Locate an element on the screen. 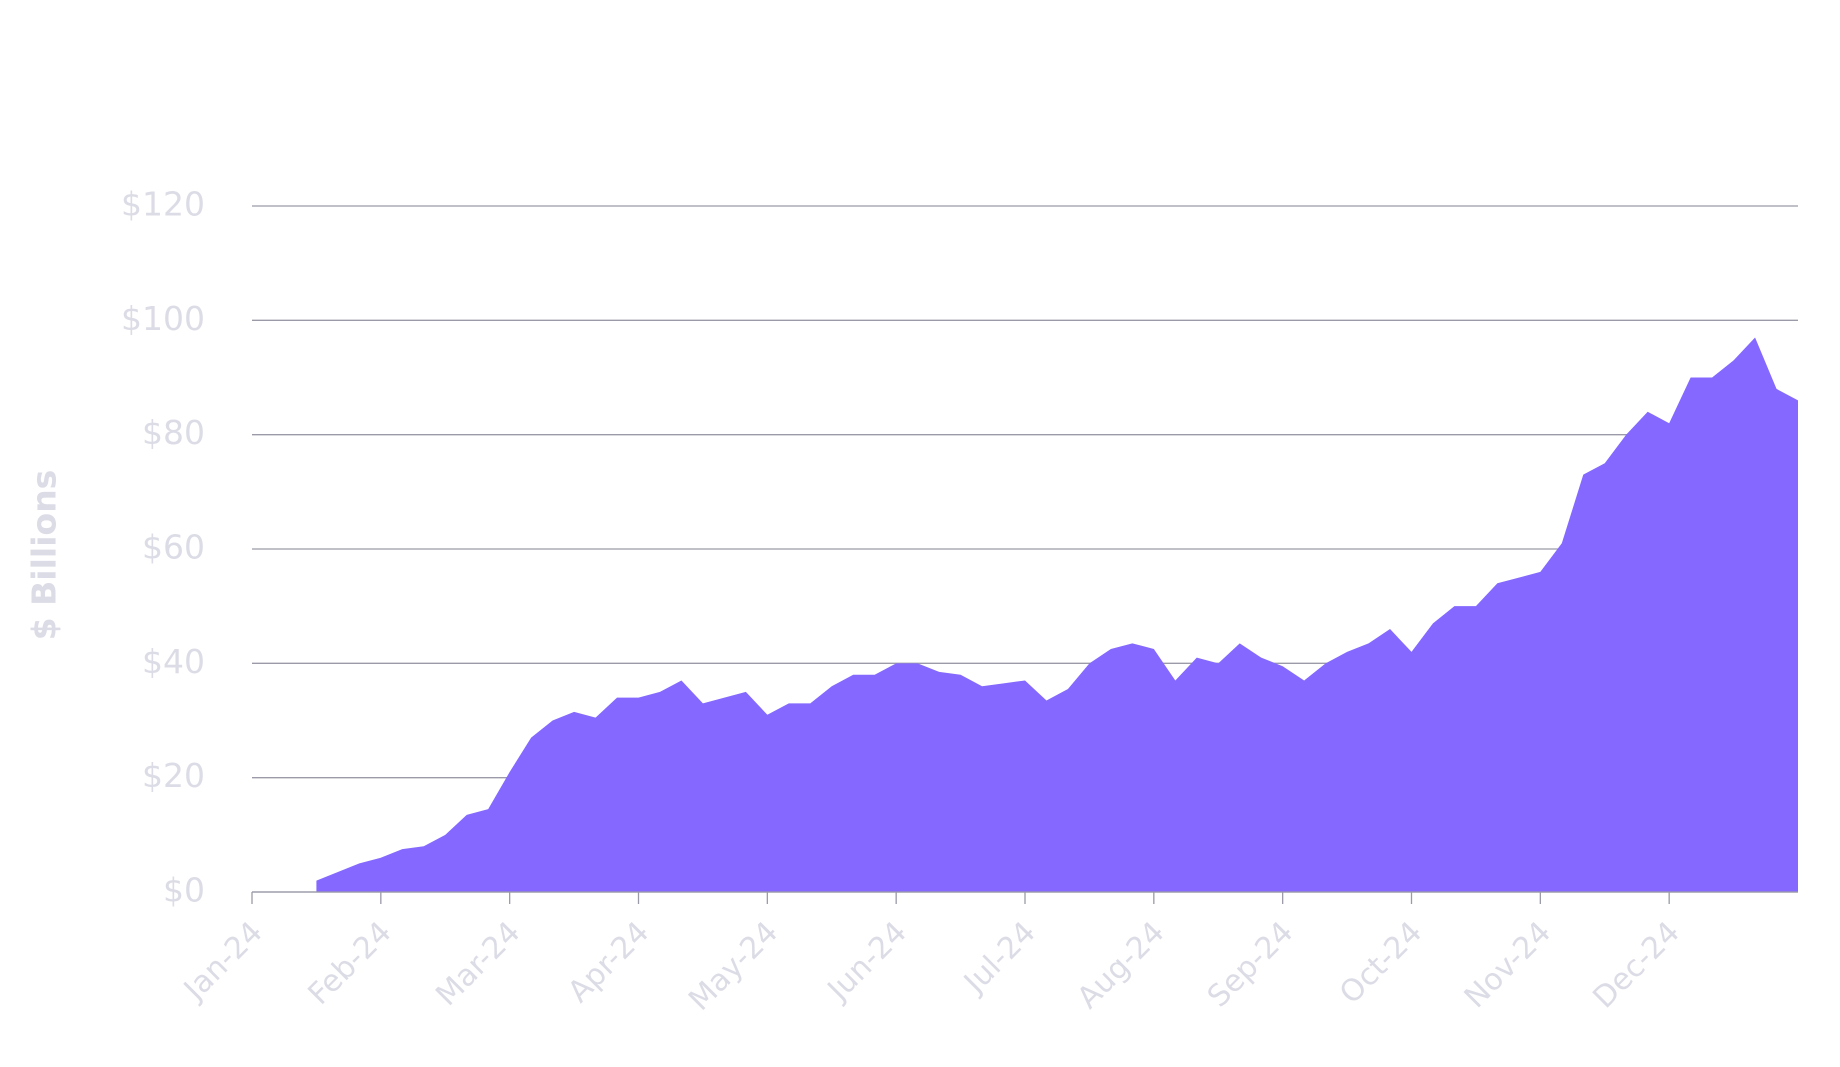  x-tick-label: May-24 is located at coordinates (733, 966).